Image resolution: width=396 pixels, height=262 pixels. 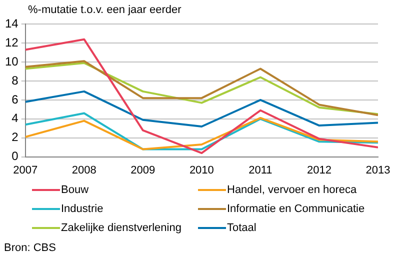 I want to click on x-tick-label: 2013, so click(x=378, y=170).